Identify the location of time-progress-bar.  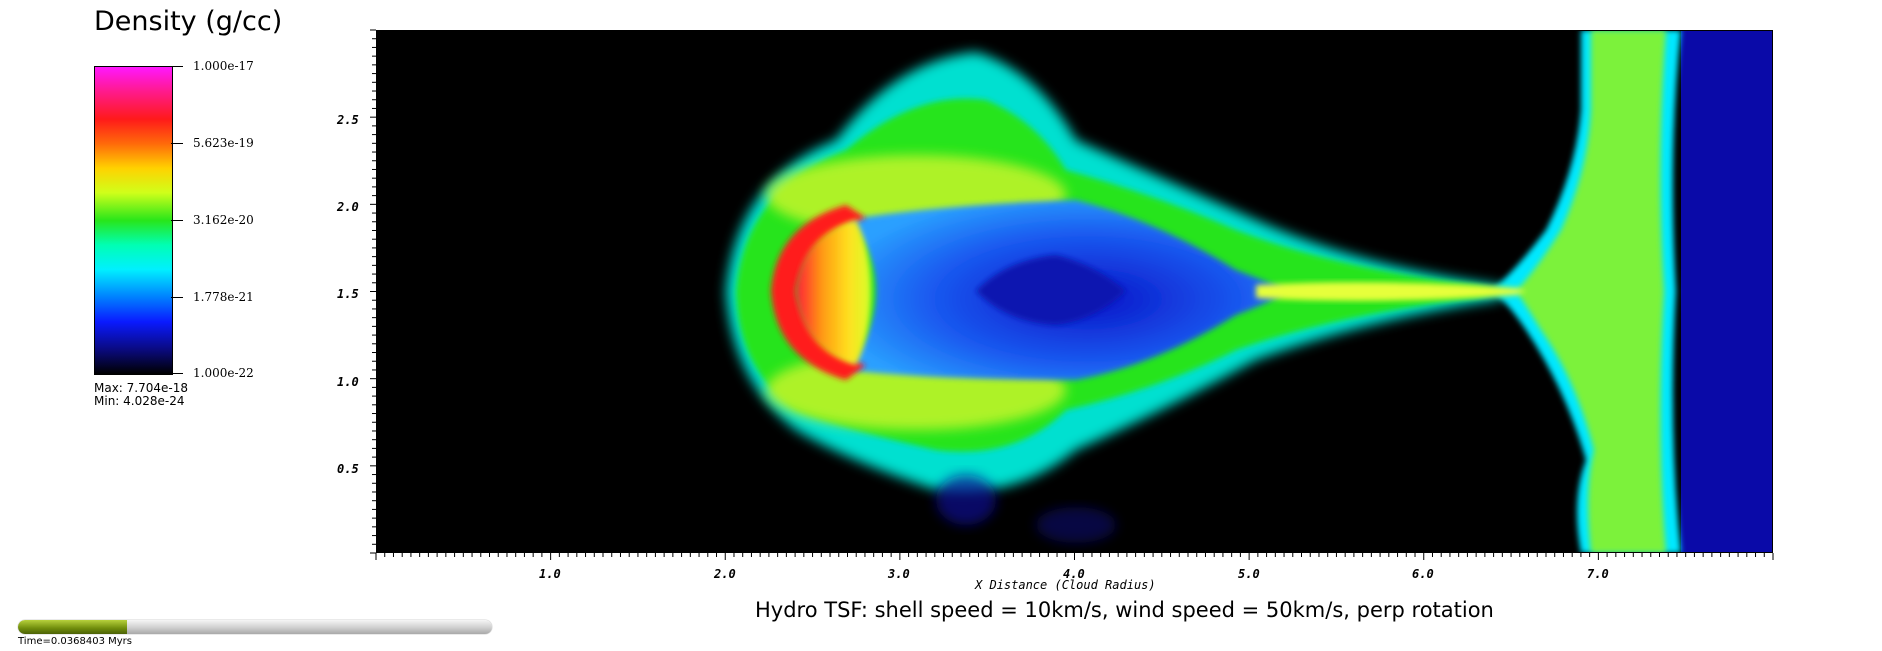
(255, 627).